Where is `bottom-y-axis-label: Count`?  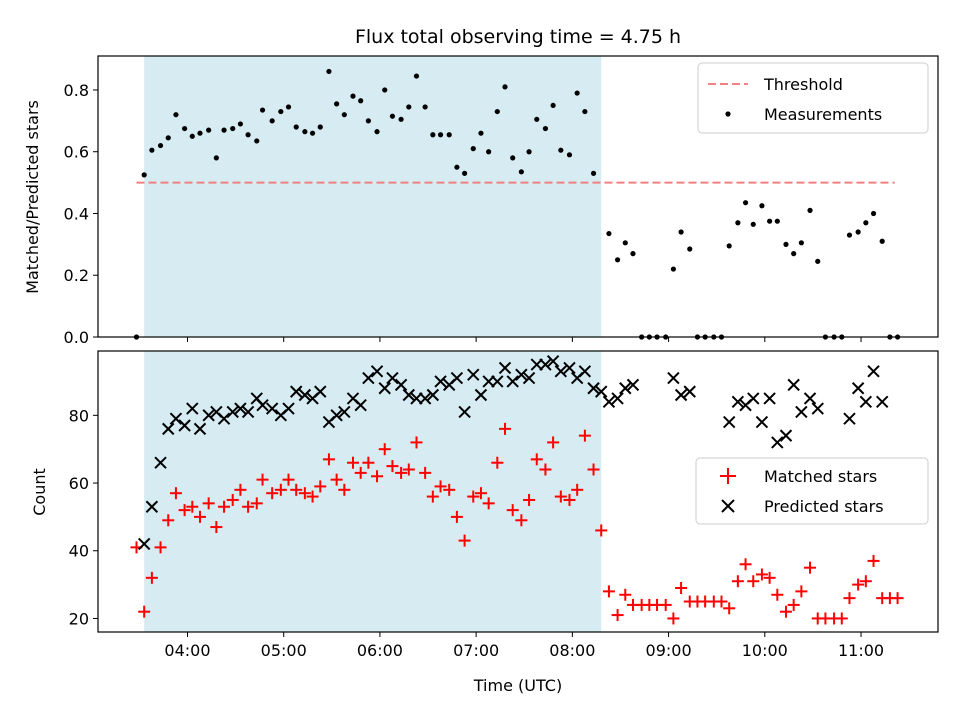 bottom-y-axis-label: Count is located at coordinates (39, 492).